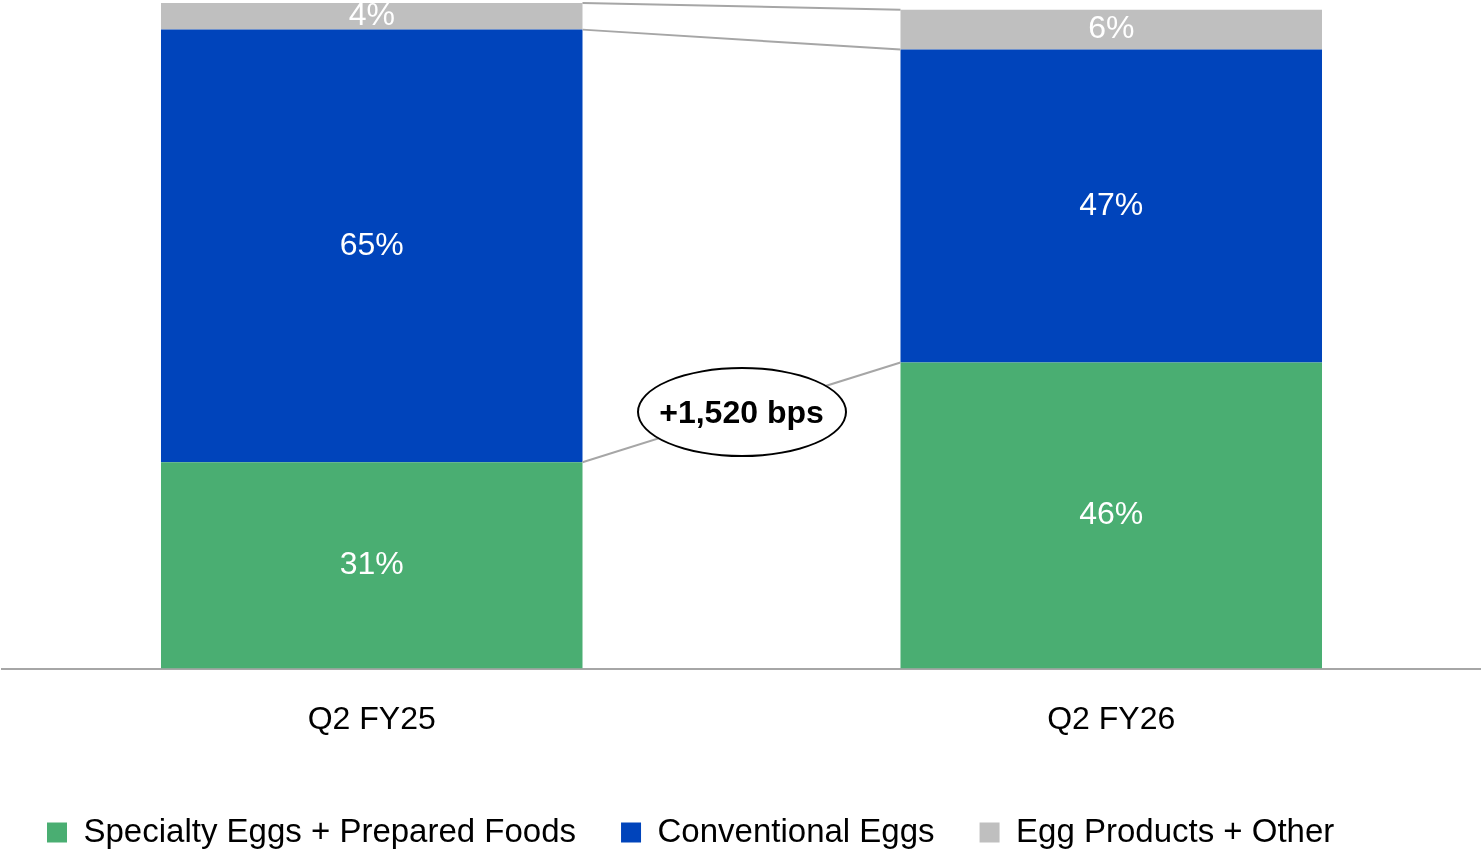 The height and width of the screenshot is (859, 1481). I want to click on data-label: 47%, so click(1111, 203).